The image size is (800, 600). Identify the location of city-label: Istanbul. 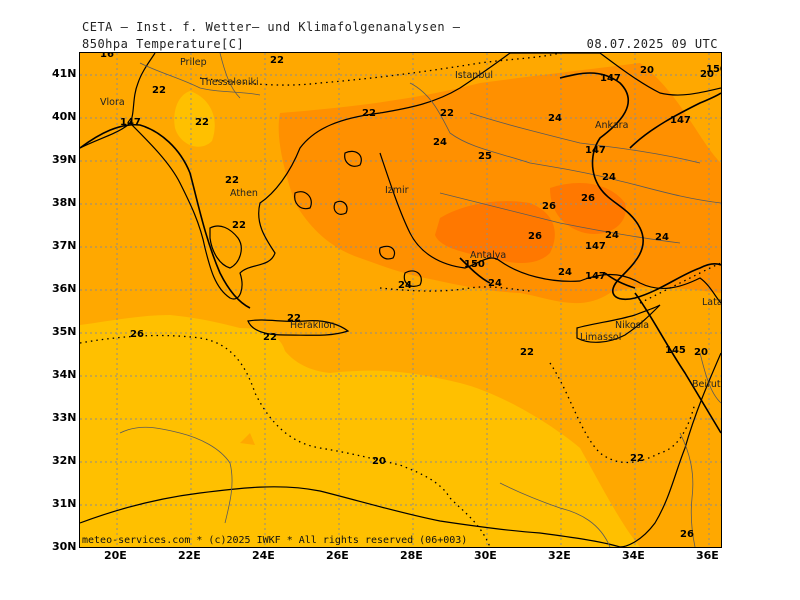
(474, 75).